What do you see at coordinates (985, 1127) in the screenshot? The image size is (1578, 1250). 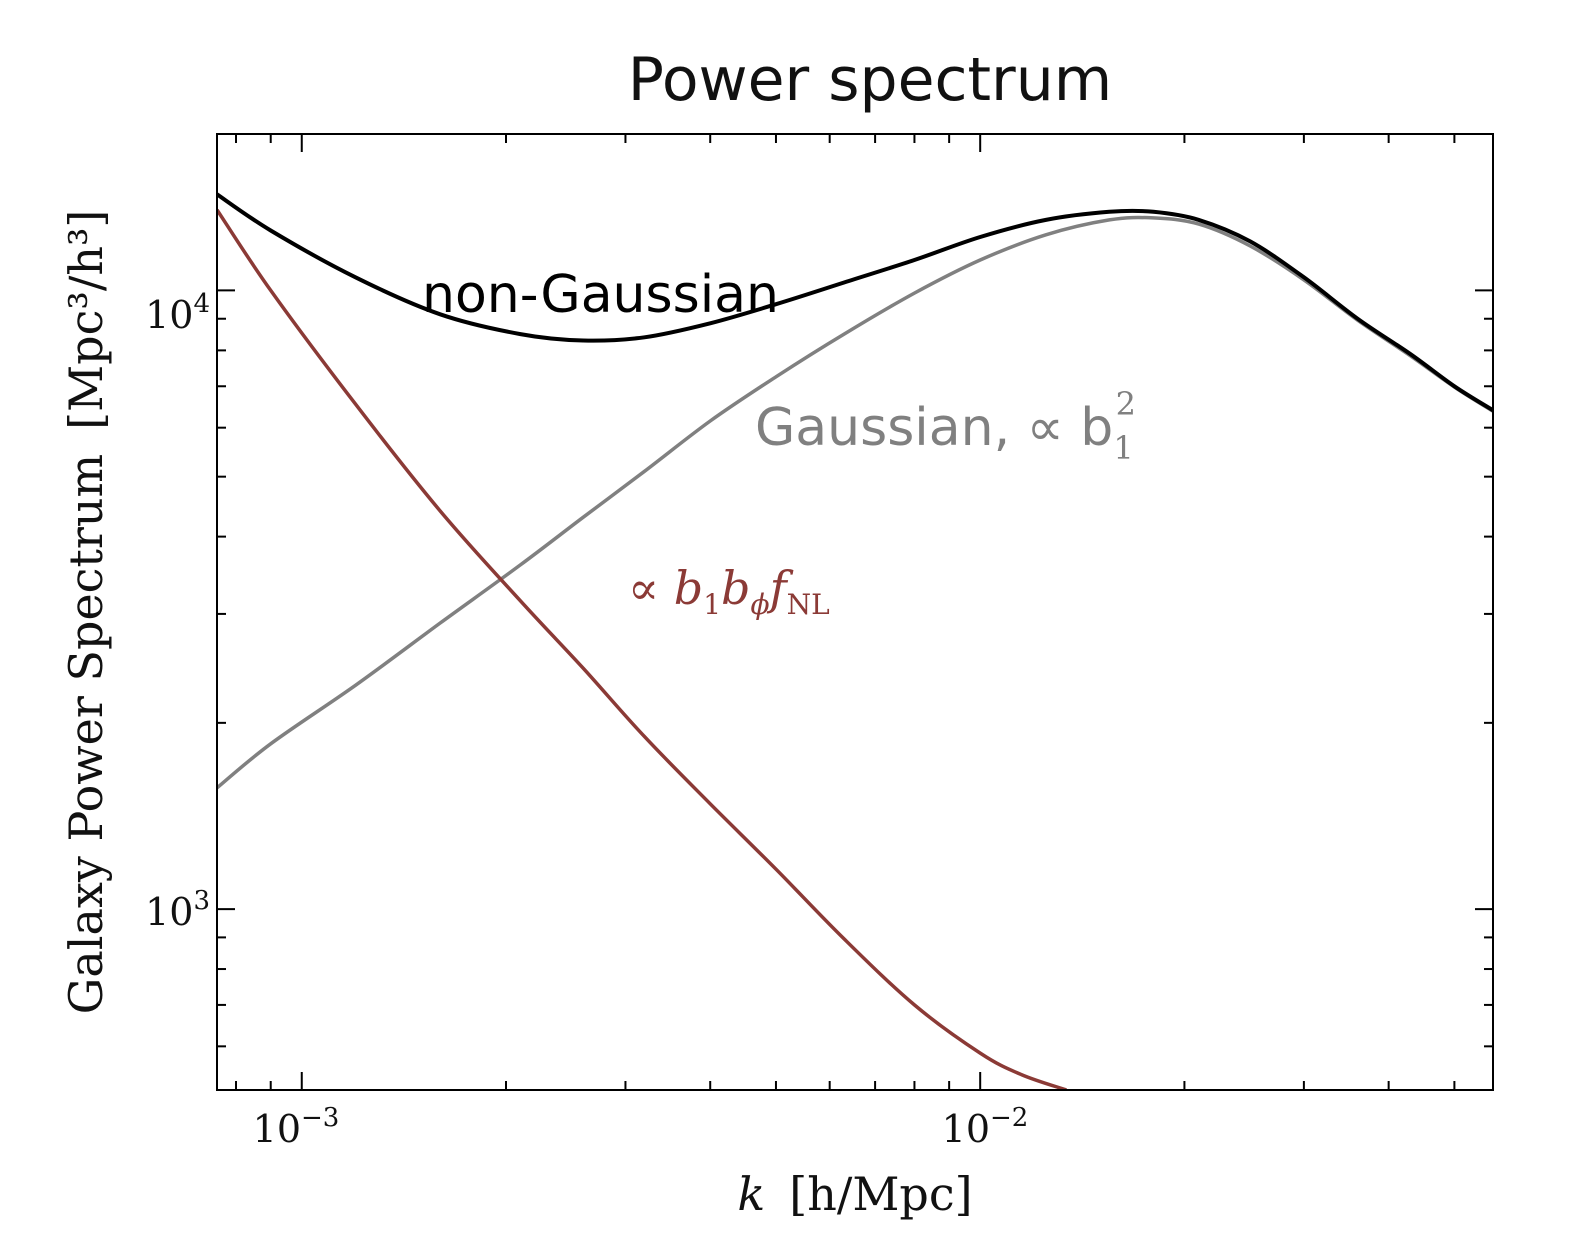 I see `x-tick-label-1e-2: 10⁻²` at bounding box center [985, 1127].